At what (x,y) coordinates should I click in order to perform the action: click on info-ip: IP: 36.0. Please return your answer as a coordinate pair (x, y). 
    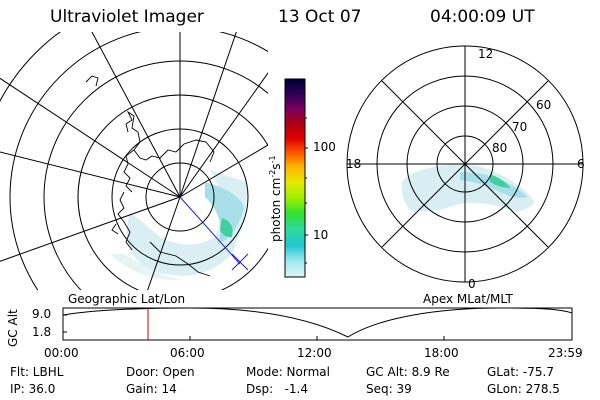
    Looking at the image, I should click on (33, 389).